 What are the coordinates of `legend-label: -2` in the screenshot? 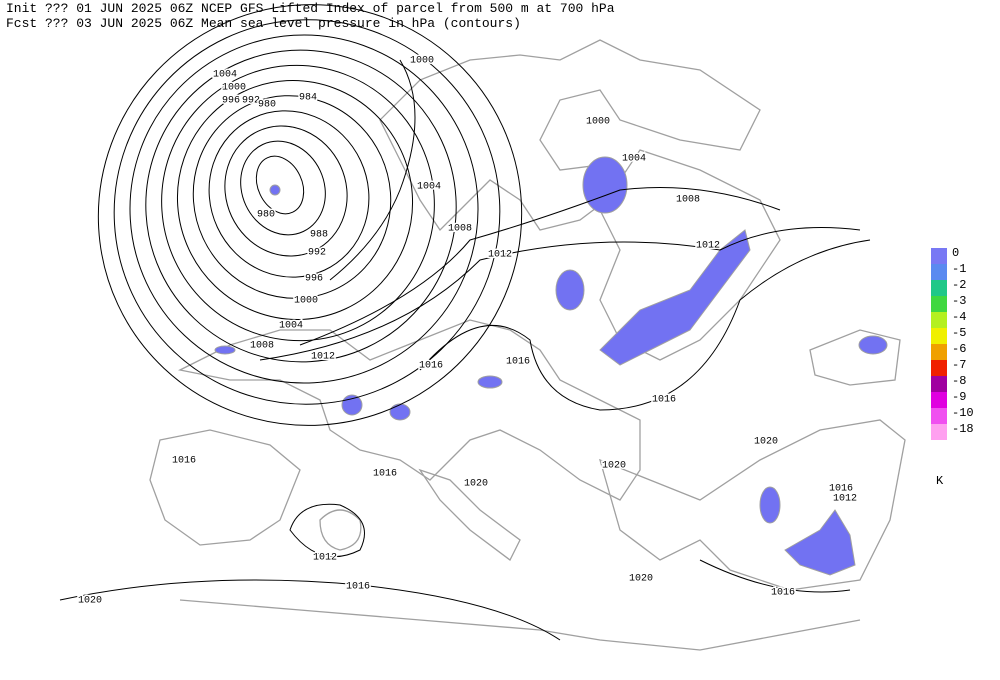 It's located at (959, 285).